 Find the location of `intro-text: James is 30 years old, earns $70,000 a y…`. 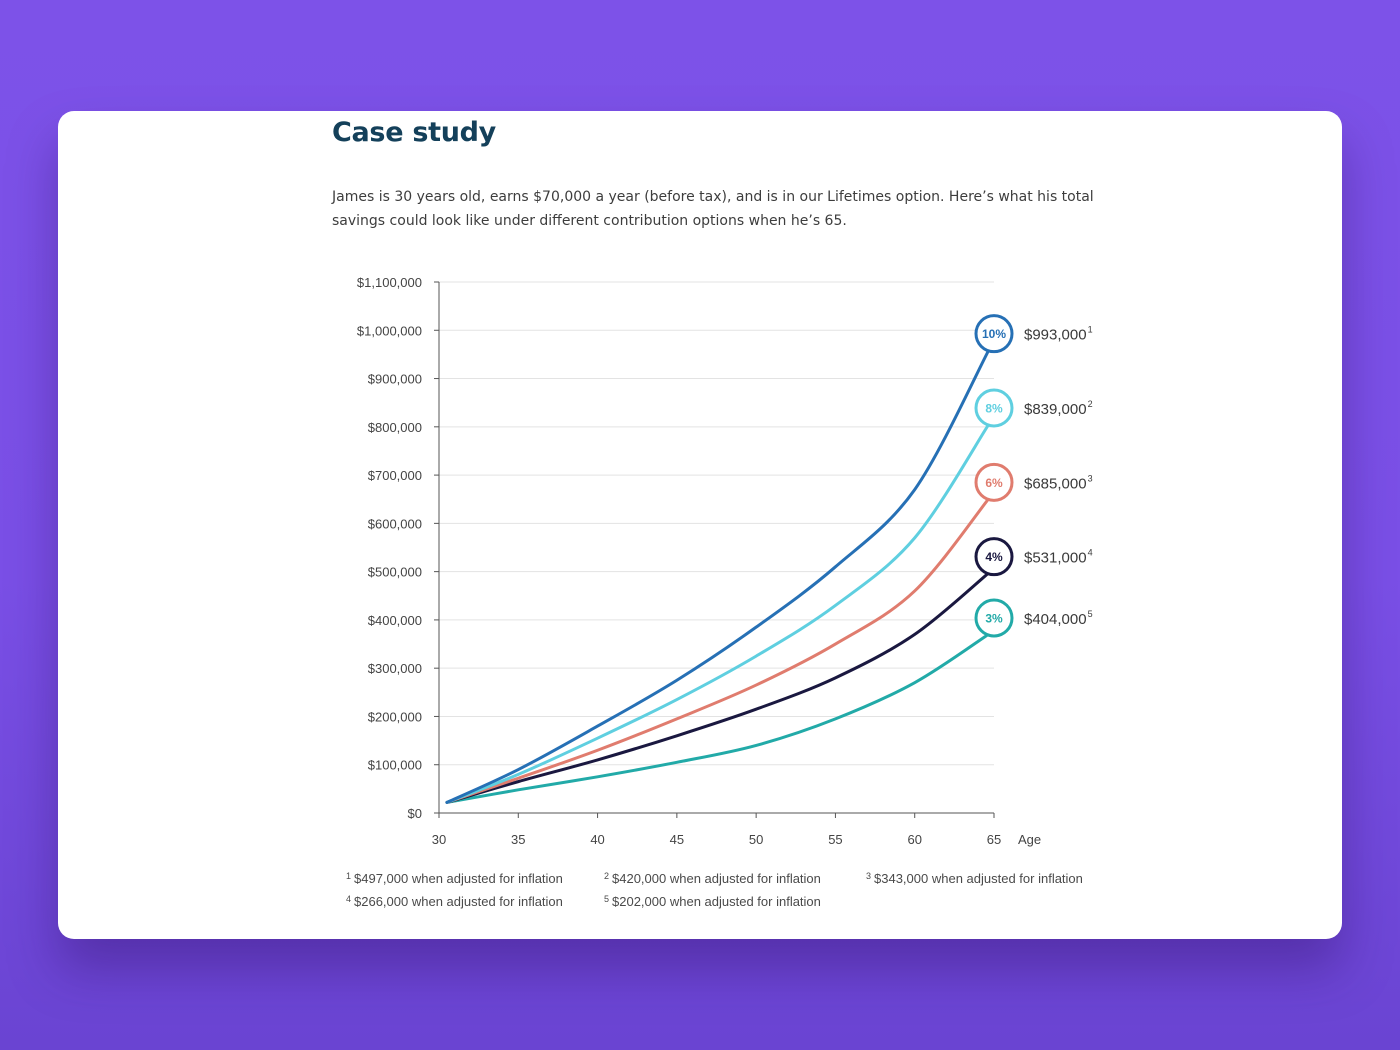

intro-text: James is 30 years old, earns $70,000 a y… is located at coordinates (713, 209).